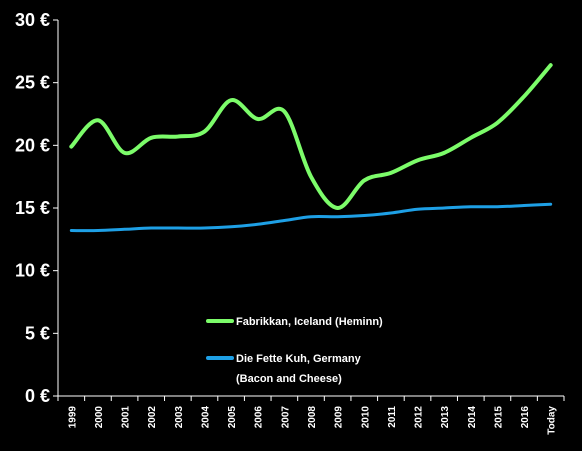 The image size is (582, 451). I want to click on x-tick-label: 2000, so click(99, 417).